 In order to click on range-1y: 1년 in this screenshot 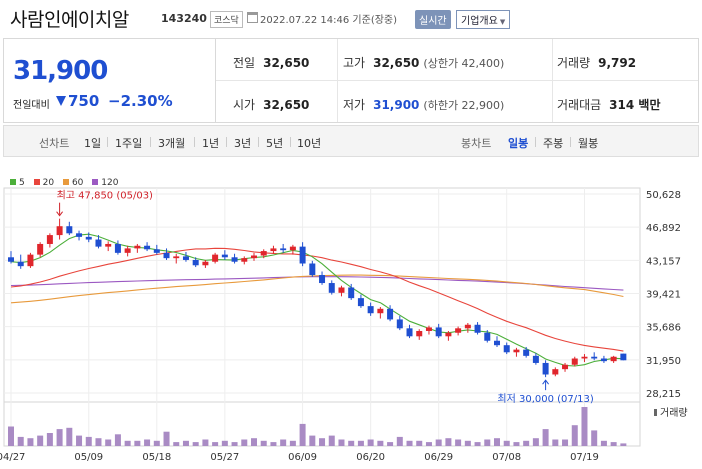, I will do `click(211, 143)`.